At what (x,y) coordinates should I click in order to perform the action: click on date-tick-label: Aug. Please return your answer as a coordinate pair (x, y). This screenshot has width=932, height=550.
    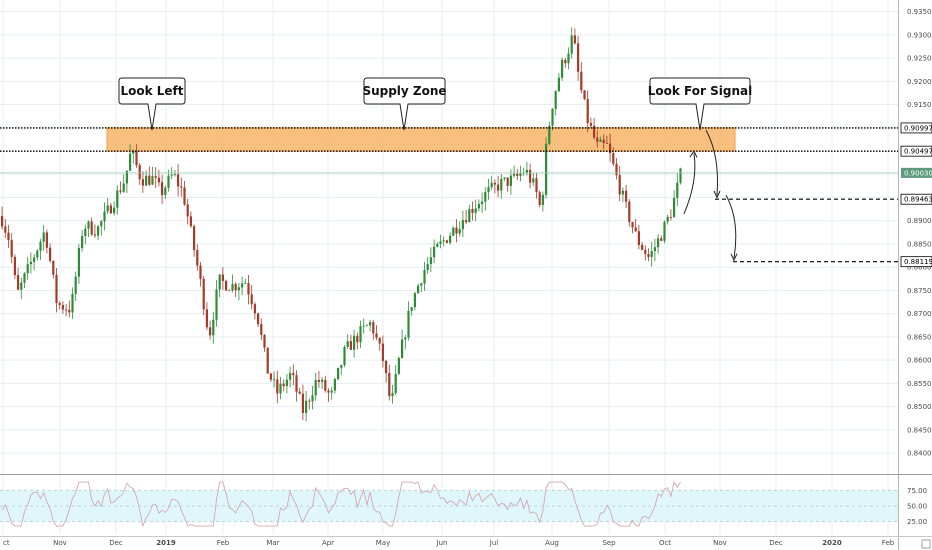
    Looking at the image, I should click on (552, 543).